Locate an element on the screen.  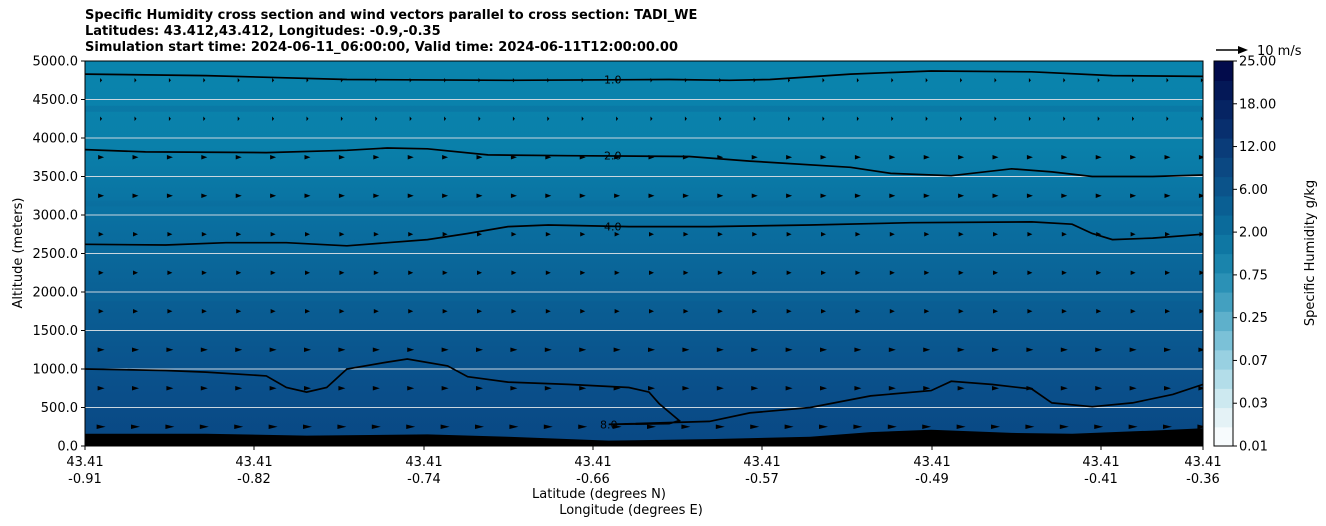
colorbar-tick-label: 25.00 is located at coordinates (1257, 62).